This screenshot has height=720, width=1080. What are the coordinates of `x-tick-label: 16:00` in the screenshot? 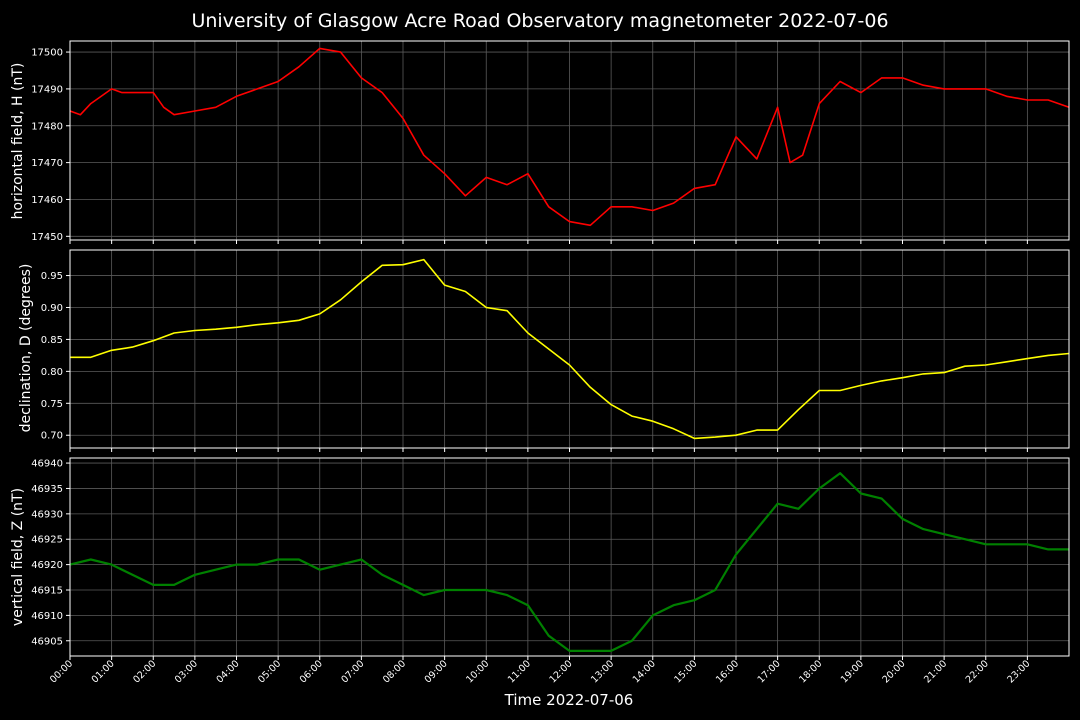 It's located at (727, 671).